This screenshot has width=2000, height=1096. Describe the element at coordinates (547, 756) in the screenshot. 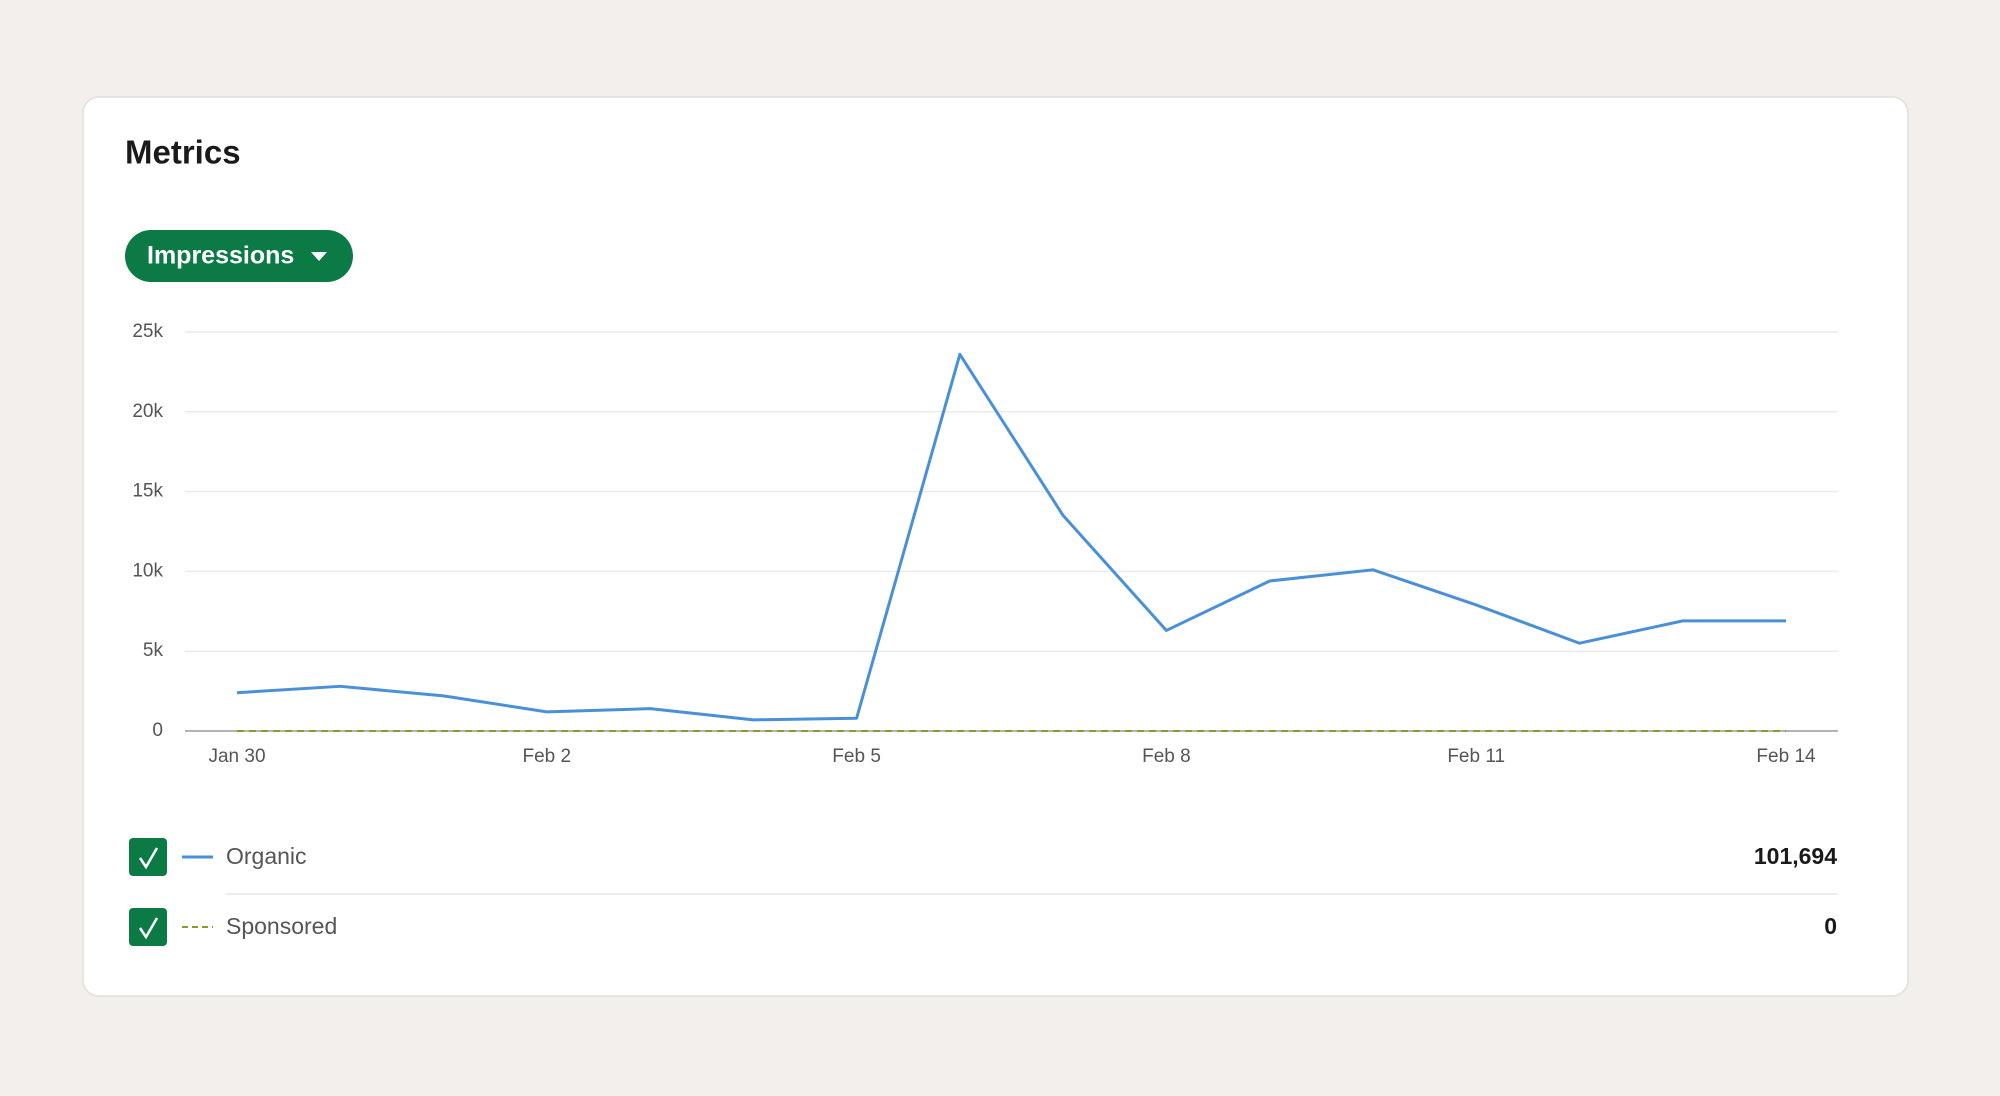

I see `x-tick-label: Feb 2` at that location.